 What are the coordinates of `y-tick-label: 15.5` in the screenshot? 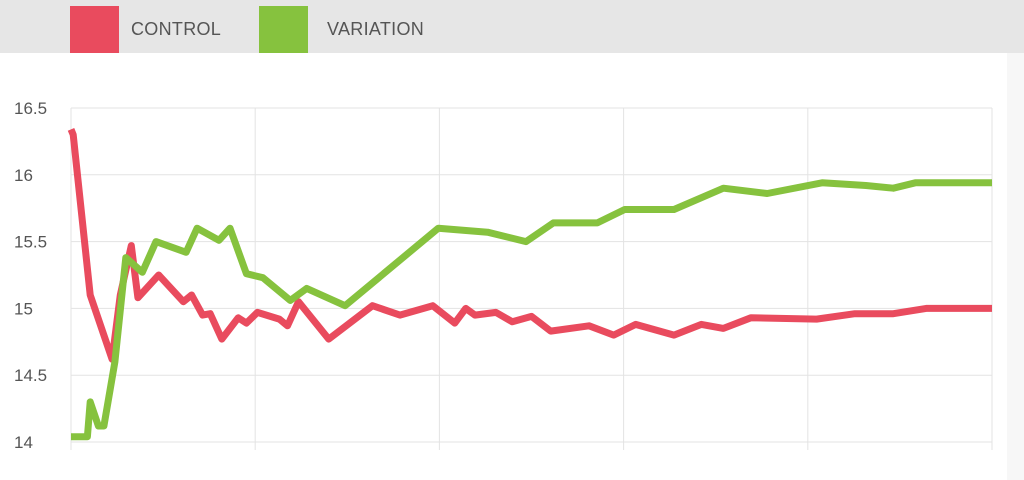 It's located at (30, 242).